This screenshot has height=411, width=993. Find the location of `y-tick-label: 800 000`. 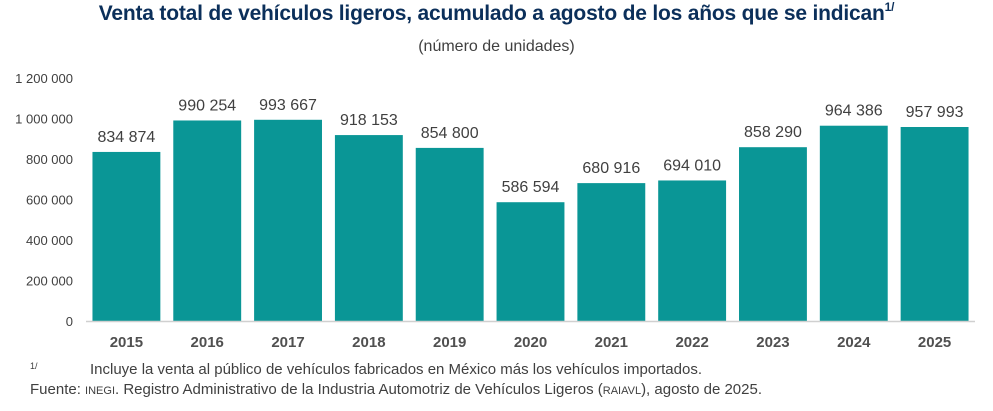

y-tick-label: 800 000 is located at coordinates (49, 159).